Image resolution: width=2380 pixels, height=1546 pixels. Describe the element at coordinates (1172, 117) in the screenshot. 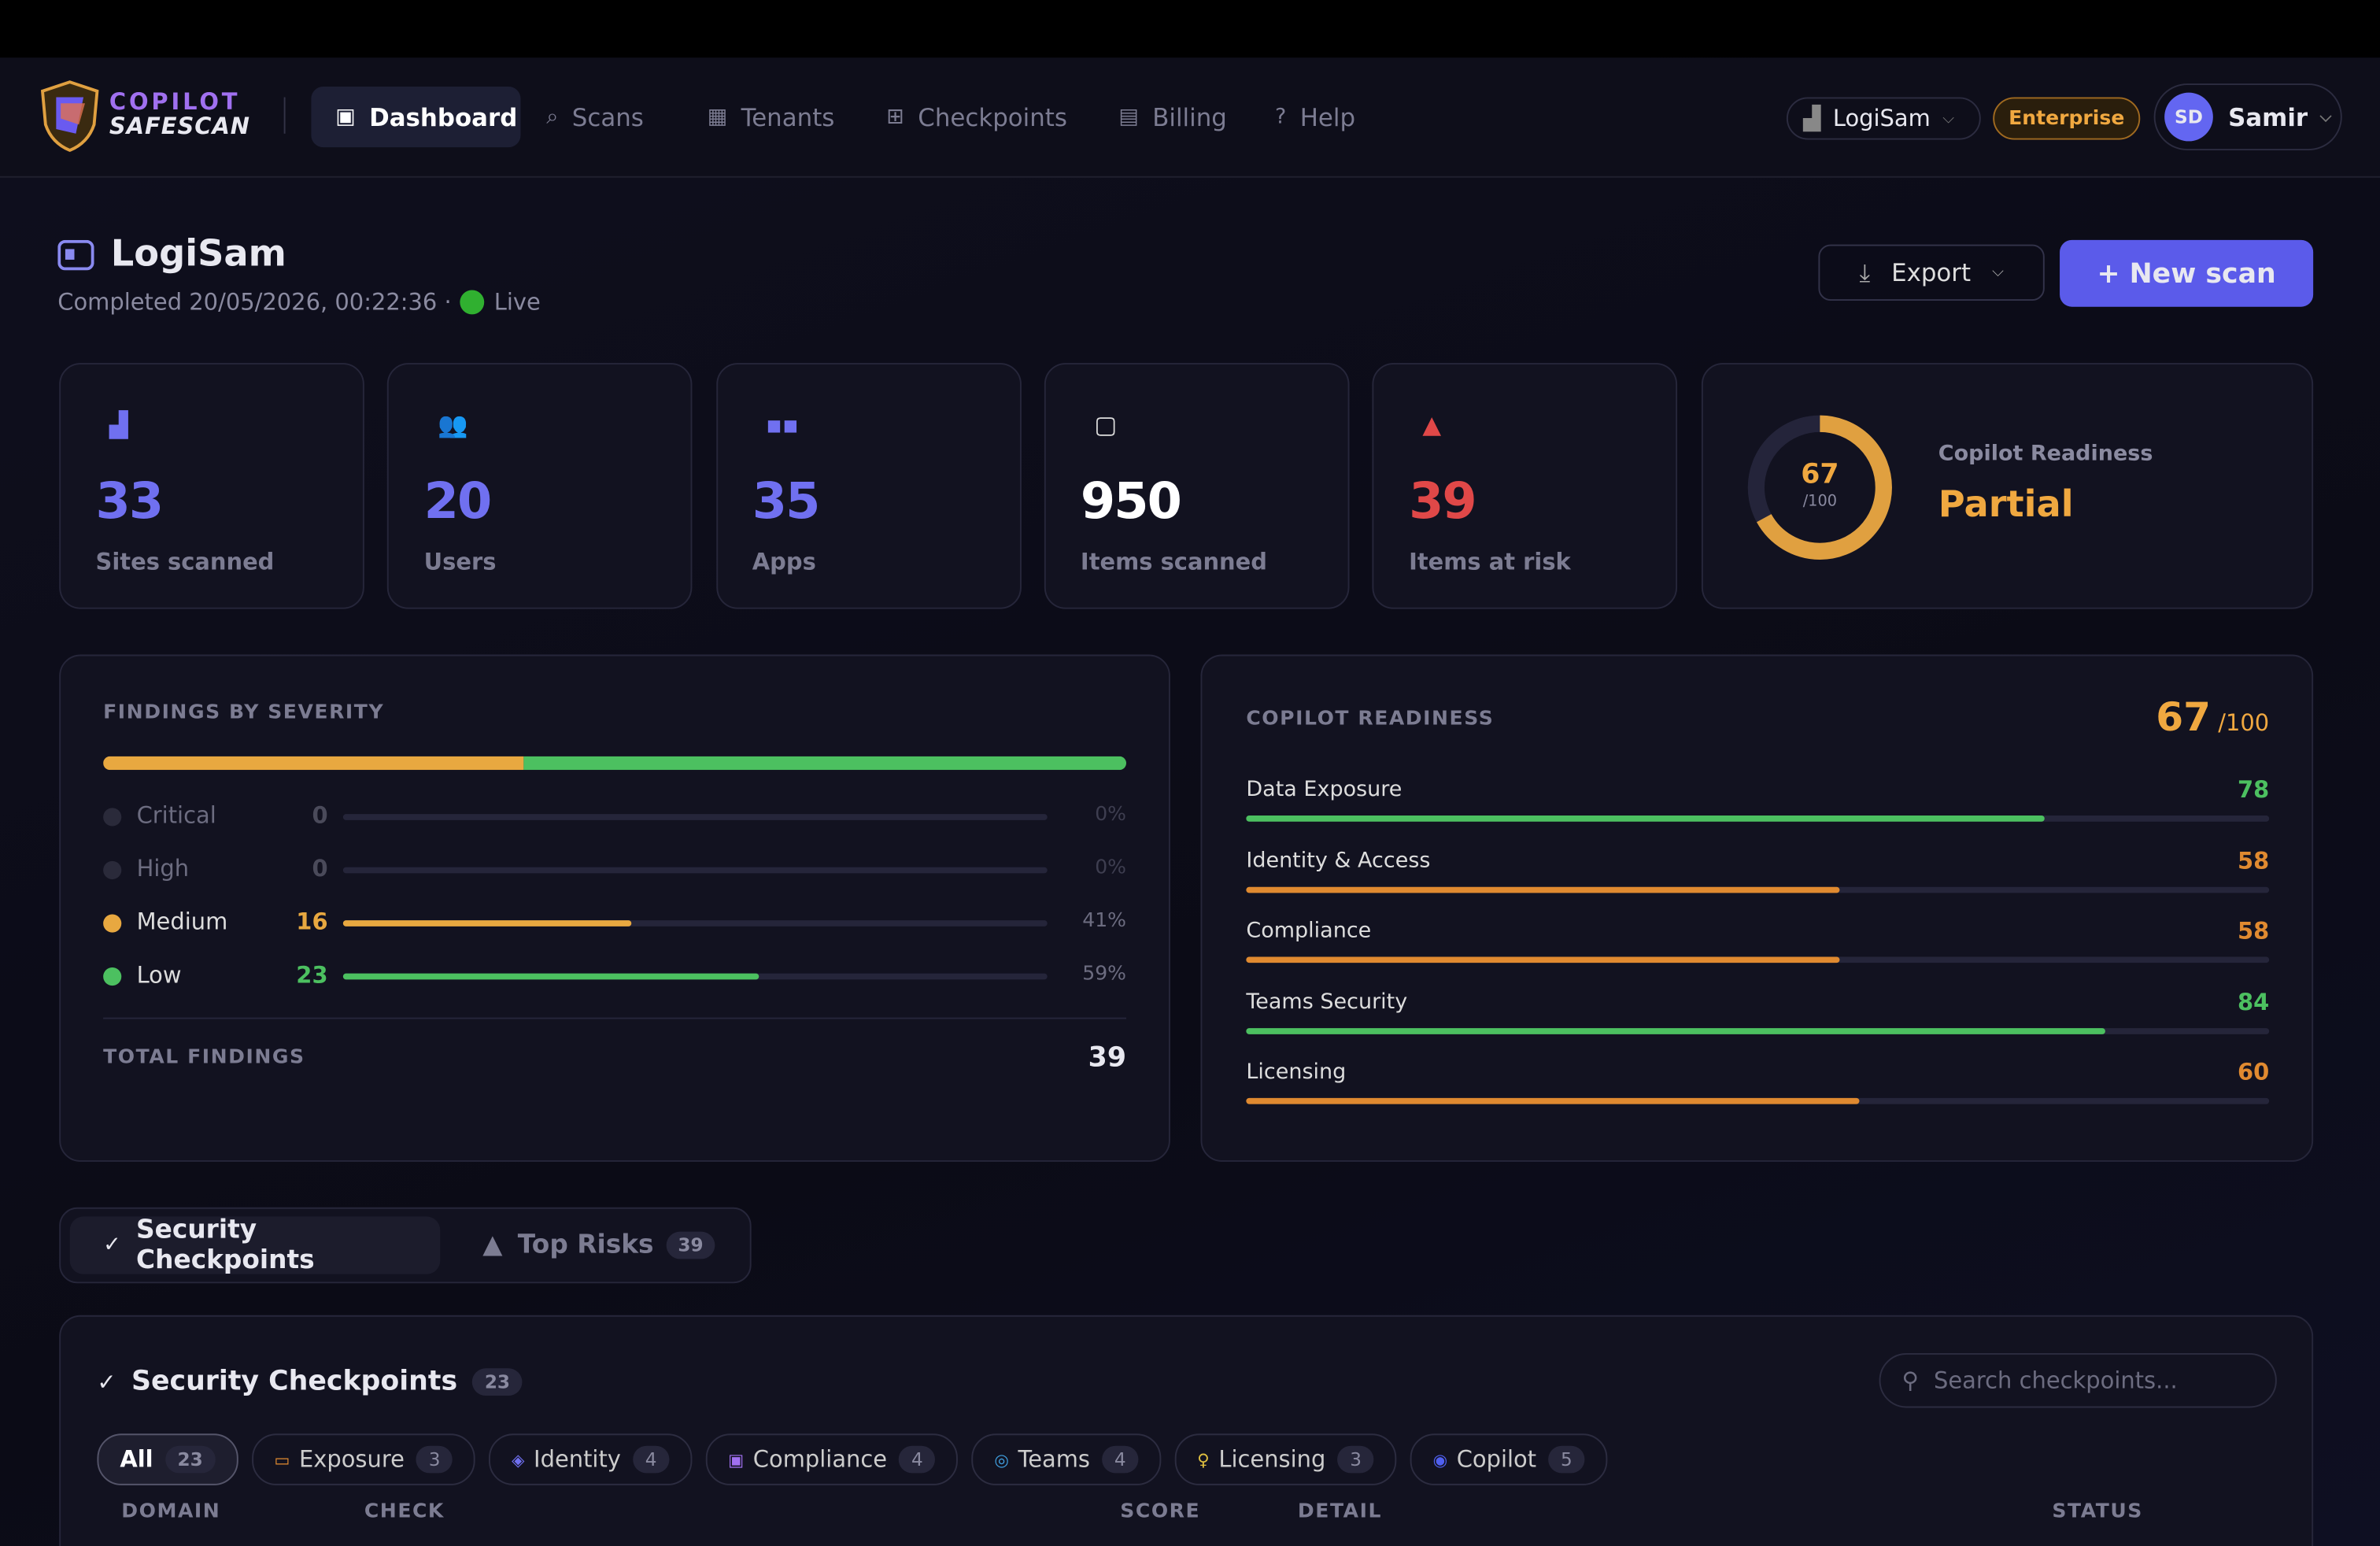

I see `nav-item: ▤ Billing` at that location.